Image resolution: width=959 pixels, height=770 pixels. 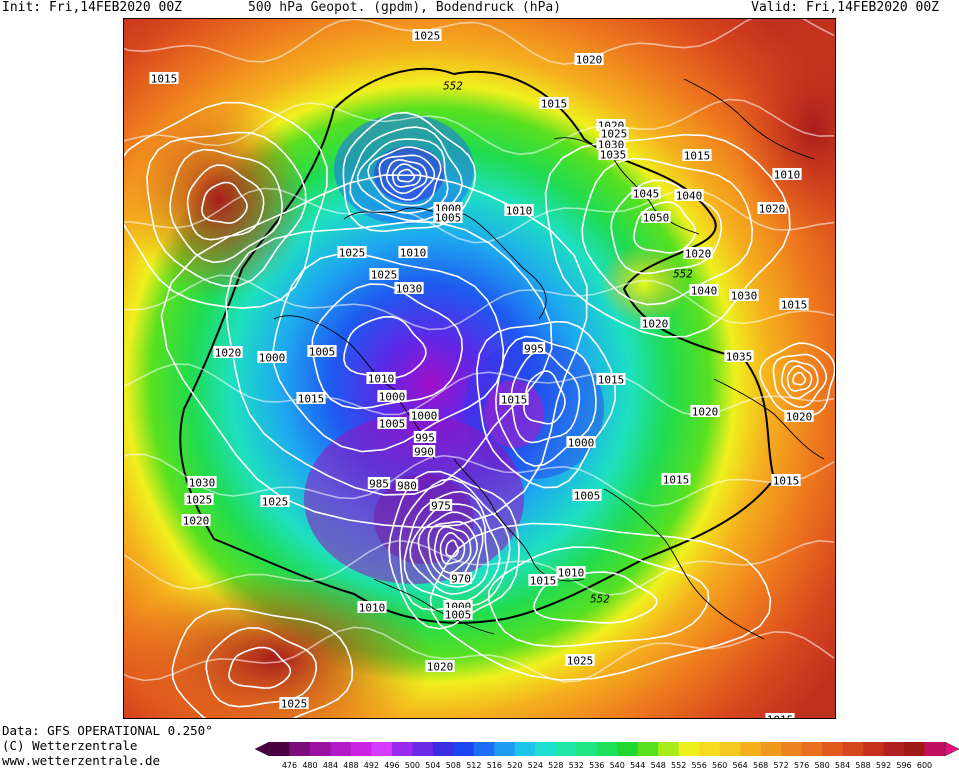 I want to click on colorbar-high-arrow, so click(x=951, y=749).